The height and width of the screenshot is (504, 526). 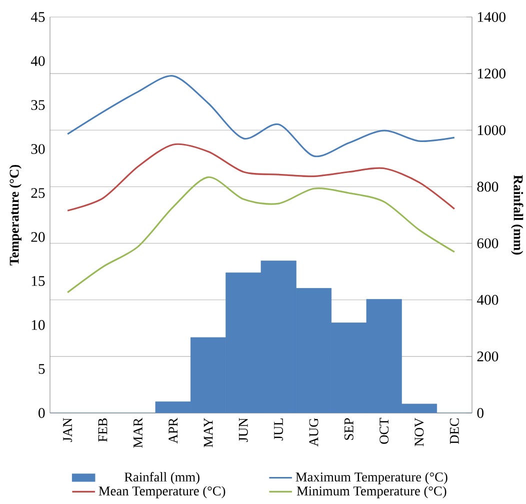 What do you see at coordinates (38, 237) in the screenshot?
I see `y-tick-label: 20` at bounding box center [38, 237].